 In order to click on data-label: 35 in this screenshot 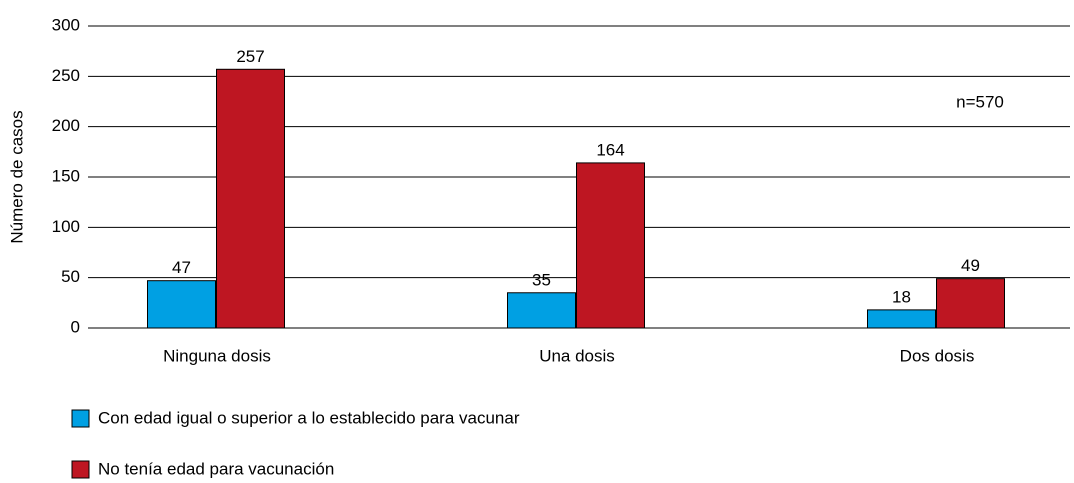, I will do `click(541, 279)`.